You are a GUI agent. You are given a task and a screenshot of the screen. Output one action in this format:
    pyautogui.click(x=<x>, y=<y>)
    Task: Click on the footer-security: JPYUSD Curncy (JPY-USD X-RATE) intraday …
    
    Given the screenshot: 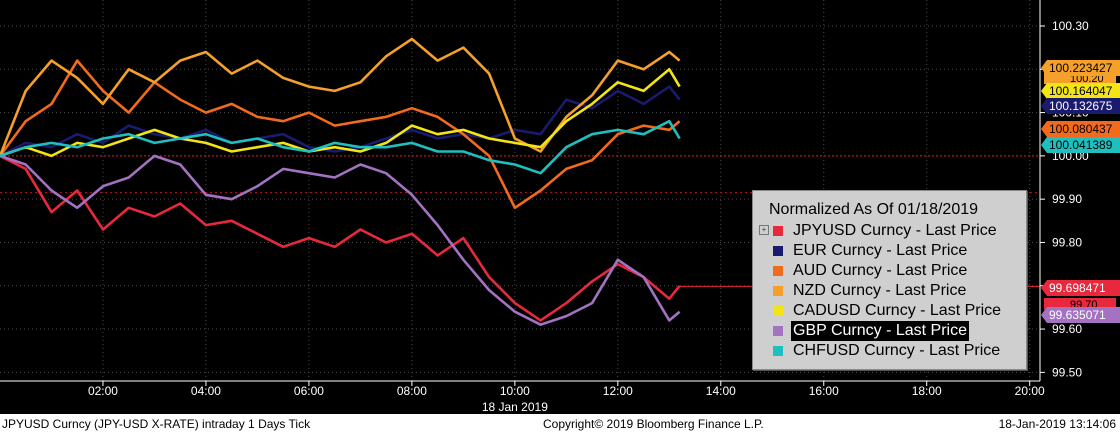 What is the action you would take?
    pyautogui.click(x=156, y=424)
    